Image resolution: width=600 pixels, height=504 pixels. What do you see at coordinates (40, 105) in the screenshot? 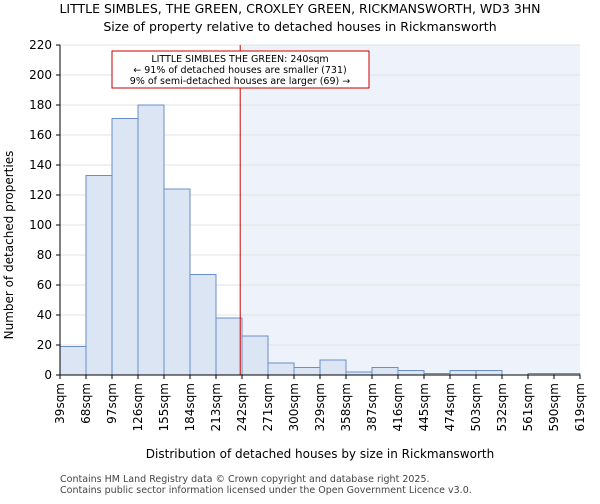
I see `y-tick-label: 180` at bounding box center [40, 105].